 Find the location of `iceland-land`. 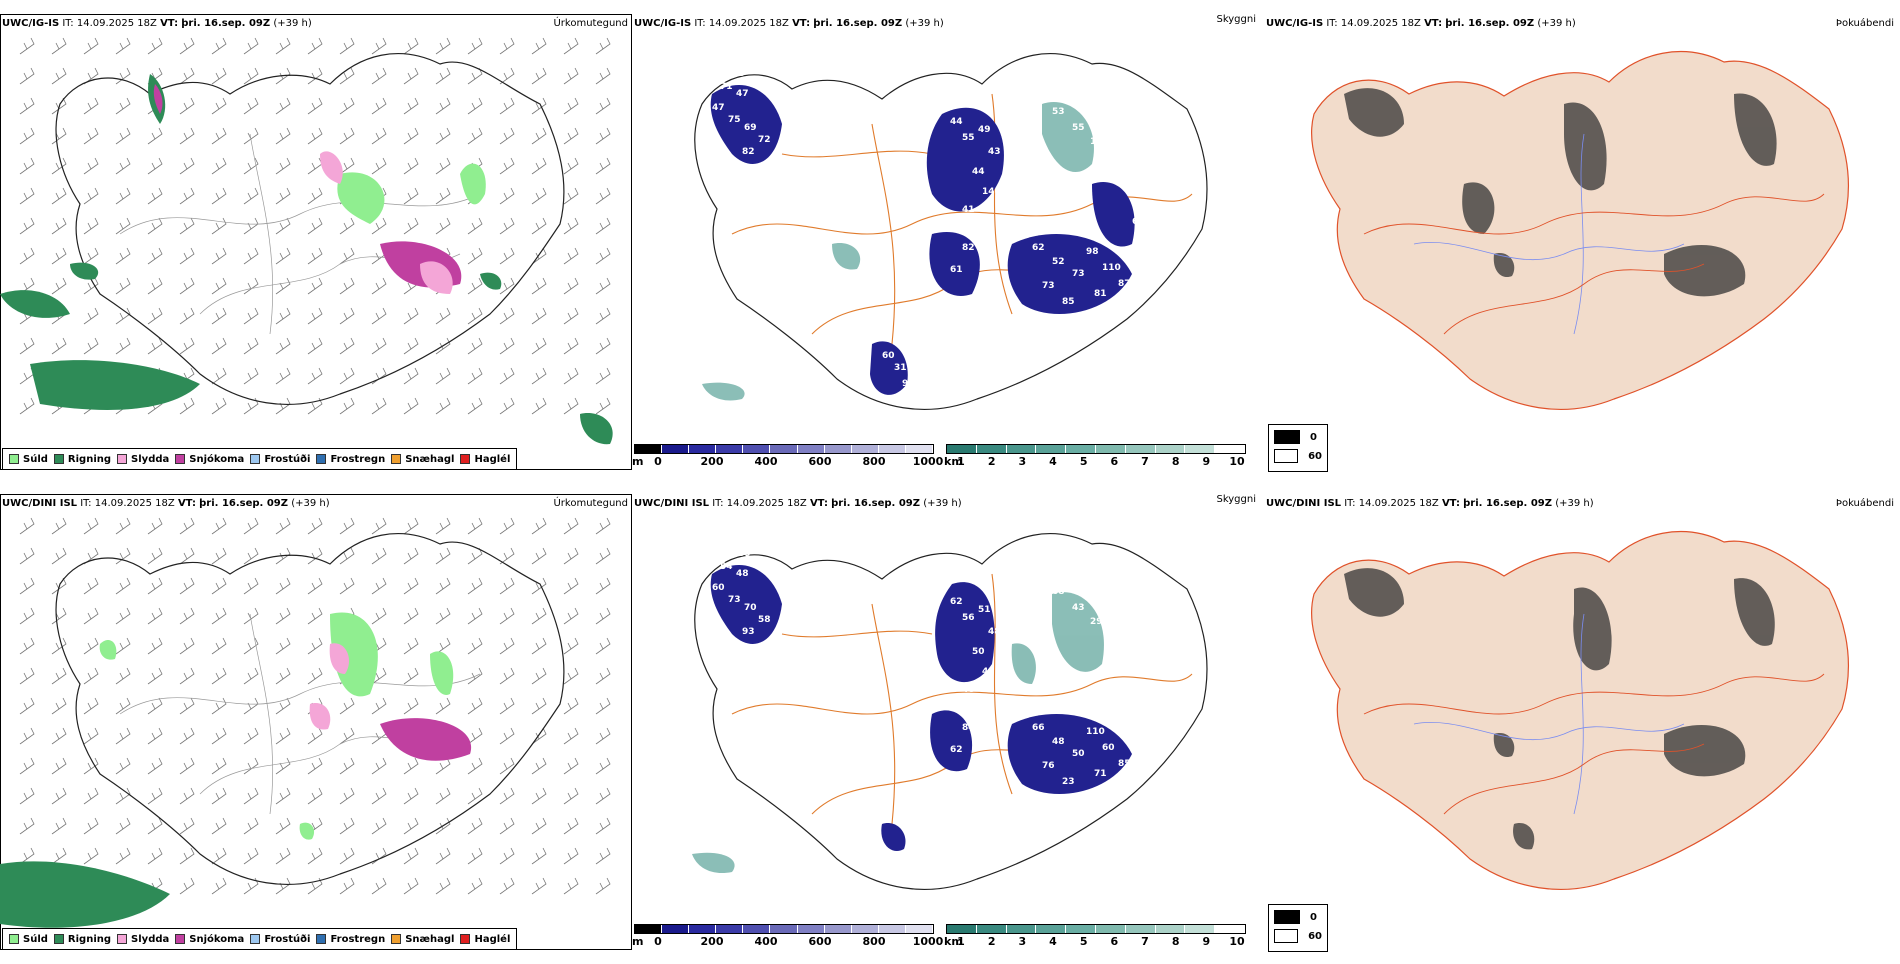

iceland-land is located at coordinates (1580, 710).